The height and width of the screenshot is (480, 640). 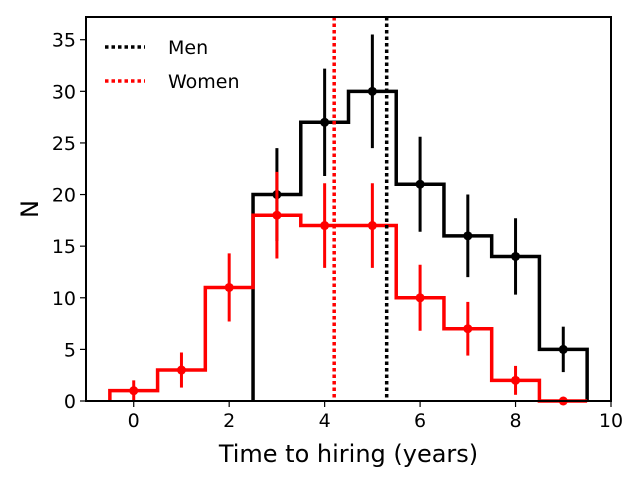 What do you see at coordinates (348, 454) in the screenshot?
I see `x-axis-label: Time to hiring (years)` at bounding box center [348, 454].